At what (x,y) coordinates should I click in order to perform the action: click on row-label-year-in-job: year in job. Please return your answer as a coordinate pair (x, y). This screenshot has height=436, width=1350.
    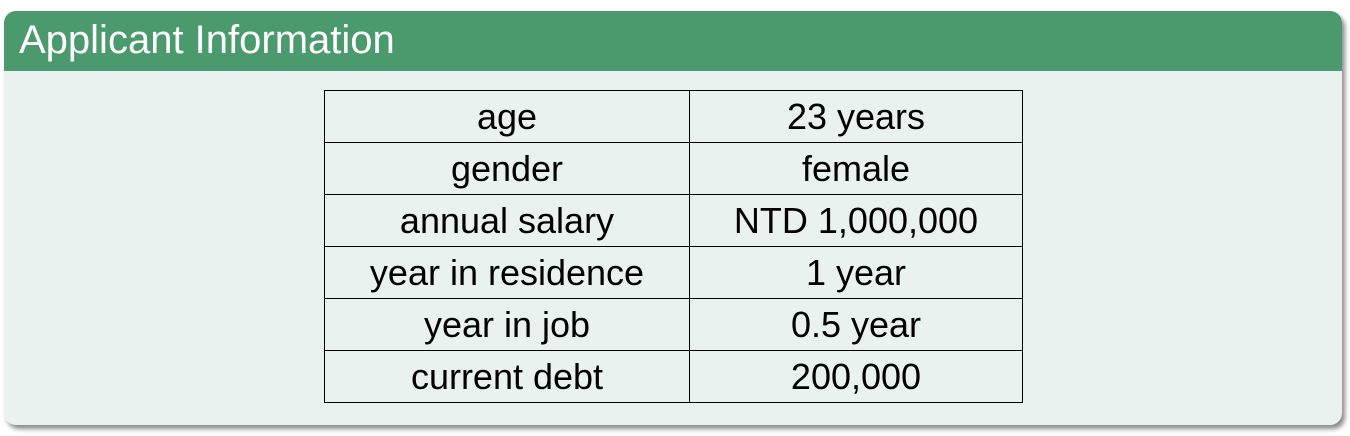
    Looking at the image, I should click on (507, 324).